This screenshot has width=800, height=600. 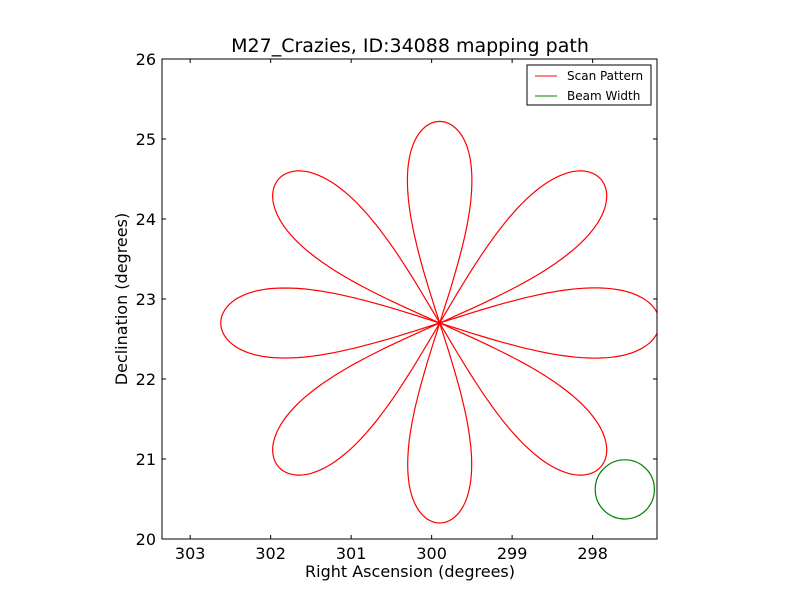 I want to click on y-tick-label: 24, so click(x=146, y=219).